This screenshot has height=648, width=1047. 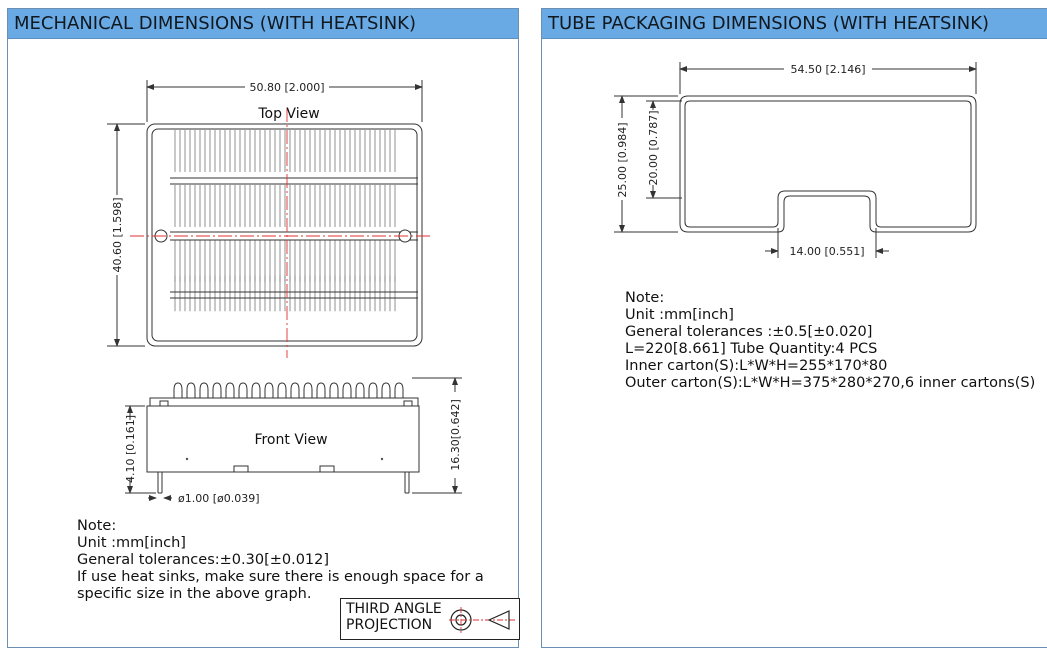 I want to click on pin-diameter-dimension: ø1.00 [ø0.039], so click(x=219, y=498).